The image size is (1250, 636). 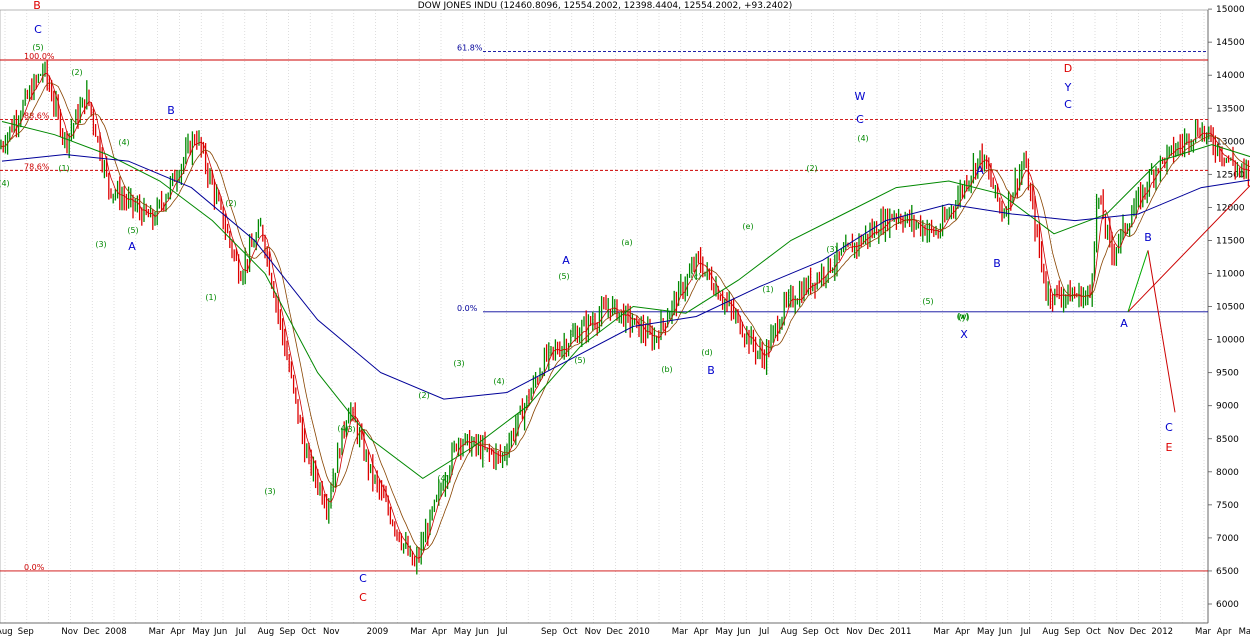 What do you see at coordinates (1169, 447) in the screenshot?
I see `wave-label: E` at bounding box center [1169, 447].